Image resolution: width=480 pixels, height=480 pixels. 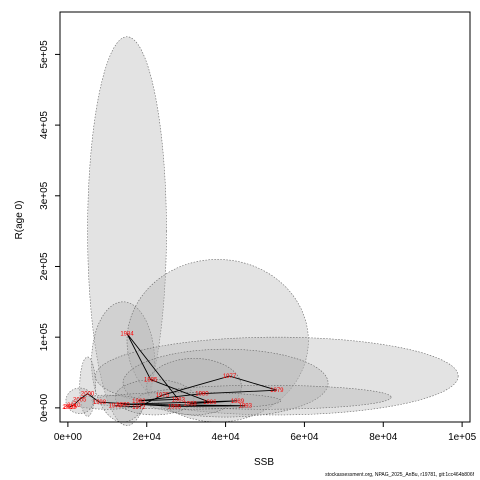 What do you see at coordinates (277, 391) in the screenshot?
I see `year-label: 1979` at bounding box center [277, 391].